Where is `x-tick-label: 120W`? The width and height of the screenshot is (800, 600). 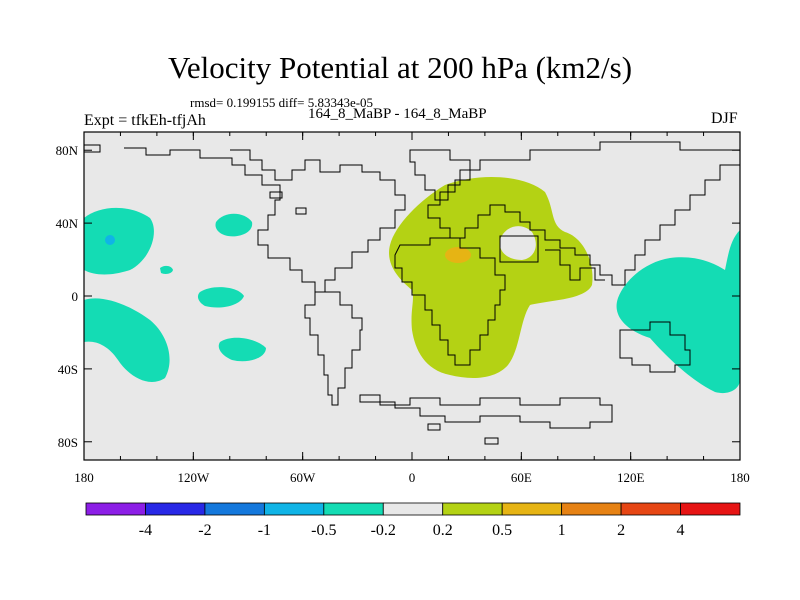
x-tick-label: 120W is located at coordinates (193, 477).